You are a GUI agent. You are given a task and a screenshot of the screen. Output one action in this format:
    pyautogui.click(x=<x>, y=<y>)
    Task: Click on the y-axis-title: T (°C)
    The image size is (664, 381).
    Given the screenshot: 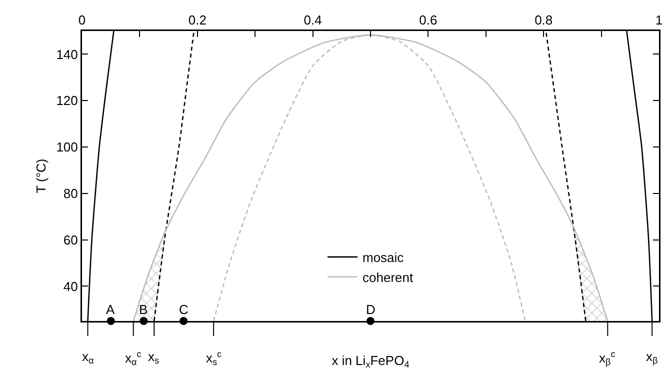 What is the action you would take?
    pyautogui.click(x=41, y=176)
    